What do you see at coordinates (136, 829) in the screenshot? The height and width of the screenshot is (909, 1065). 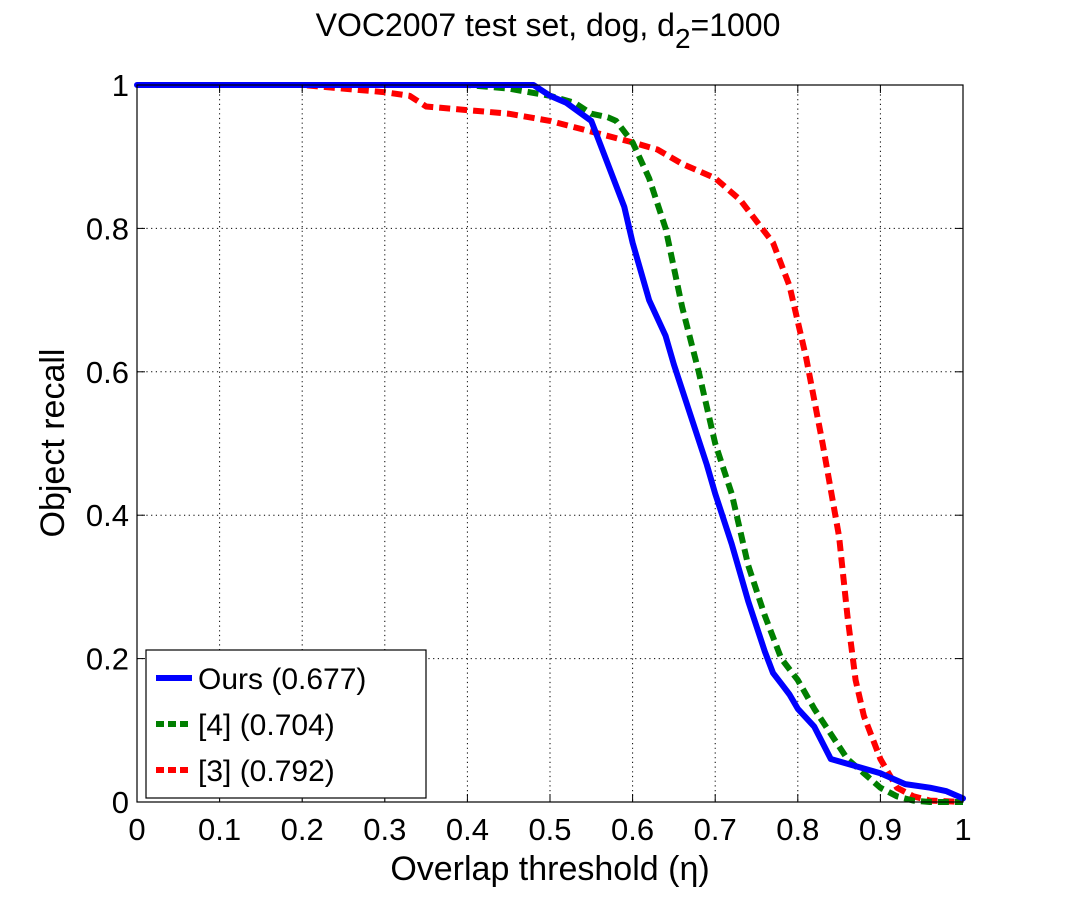 I see `x-tick-label: 0` at bounding box center [136, 829].